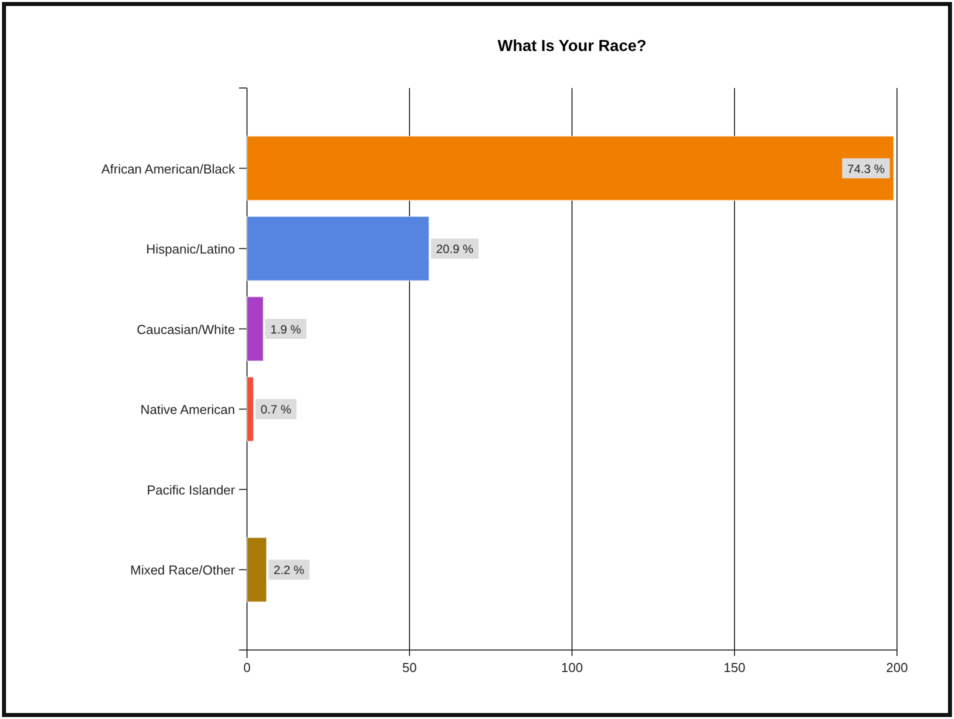 The height and width of the screenshot is (719, 954). I want to click on y-tick-label: Pacific Islander, so click(191, 490).